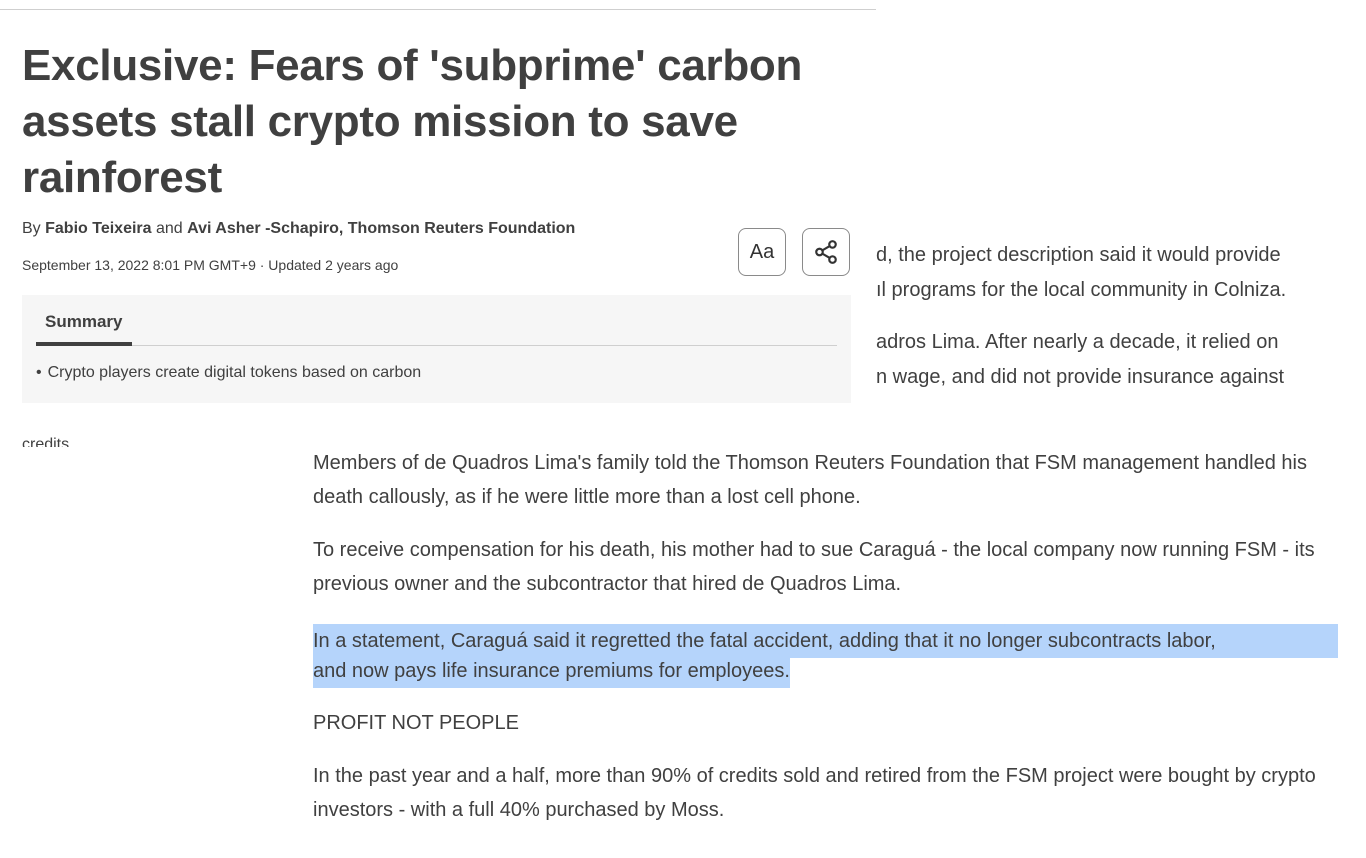 This screenshot has width=1366, height=858. What do you see at coordinates (98, 228) in the screenshot?
I see `author-link-1: Fabio Teixeira` at bounding box center [98, 228].